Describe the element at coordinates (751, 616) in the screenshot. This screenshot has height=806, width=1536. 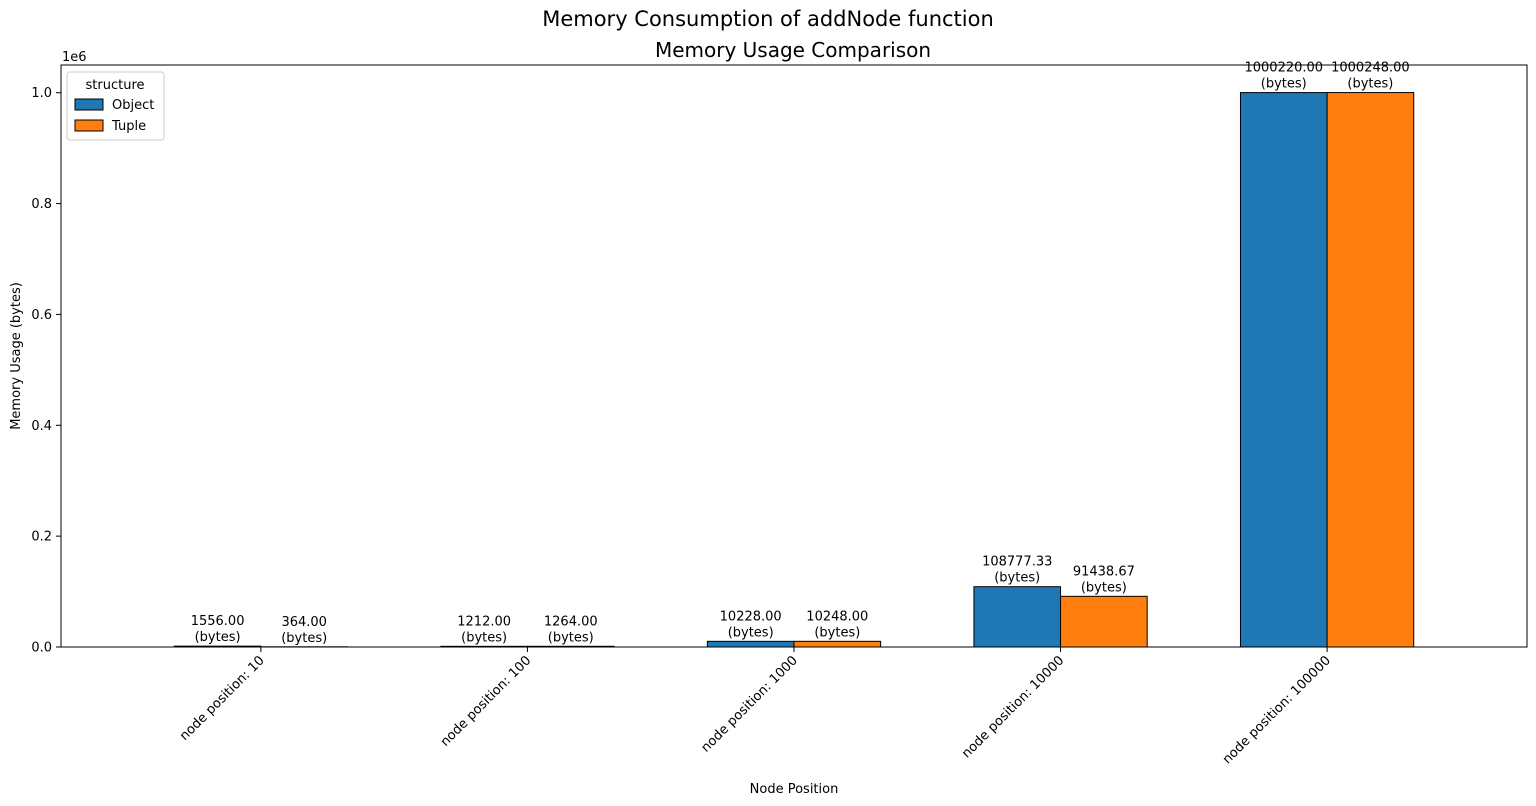
I see `data-label-object-2: 10228.00` at that location.